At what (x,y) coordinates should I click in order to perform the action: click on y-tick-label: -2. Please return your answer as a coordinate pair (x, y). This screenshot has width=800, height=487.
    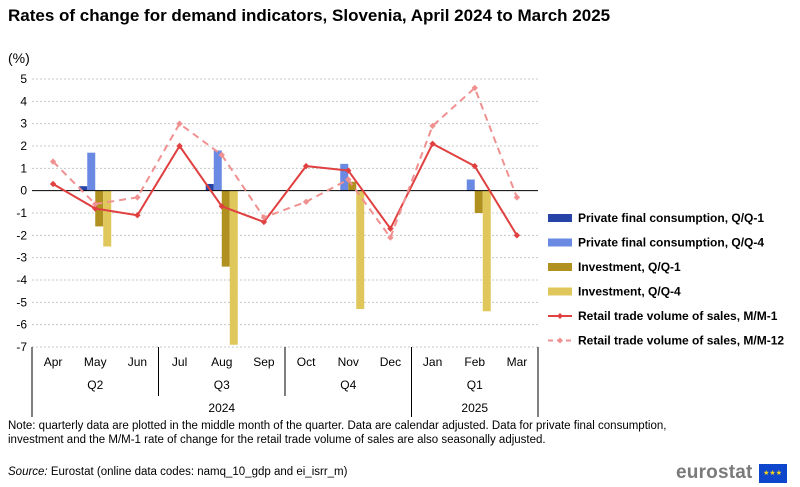
    Looking at the image, I should click on (21, 235).